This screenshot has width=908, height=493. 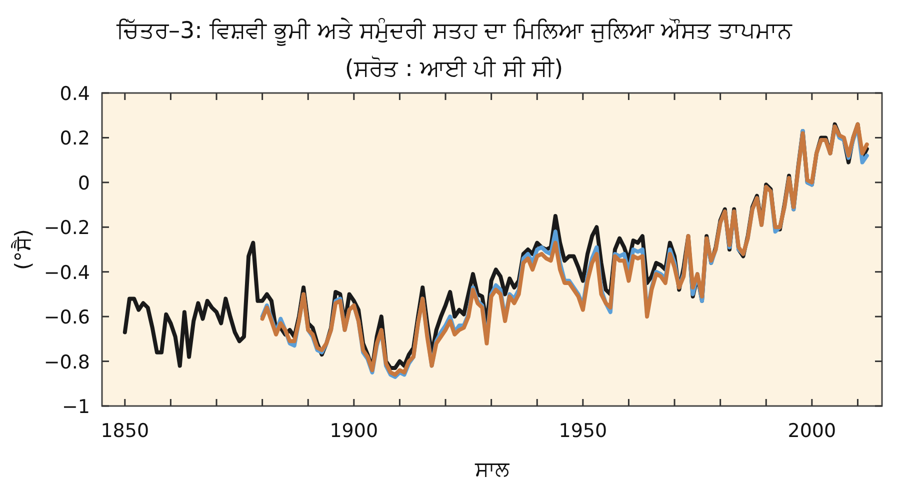 I want to click on y-tick-label: −0.8, so click(x=67, y=362).